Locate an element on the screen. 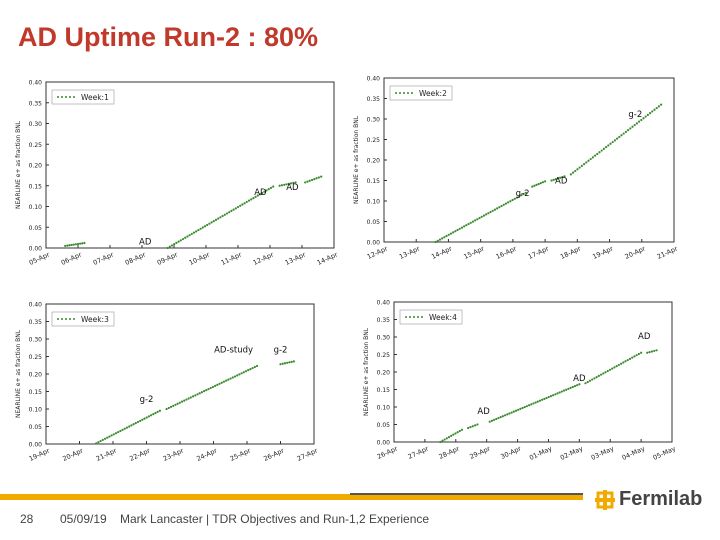 This screenshot has height=540, width=720. chart-2-xtick-label: 21-Apr is located at coordinates (667, 252).